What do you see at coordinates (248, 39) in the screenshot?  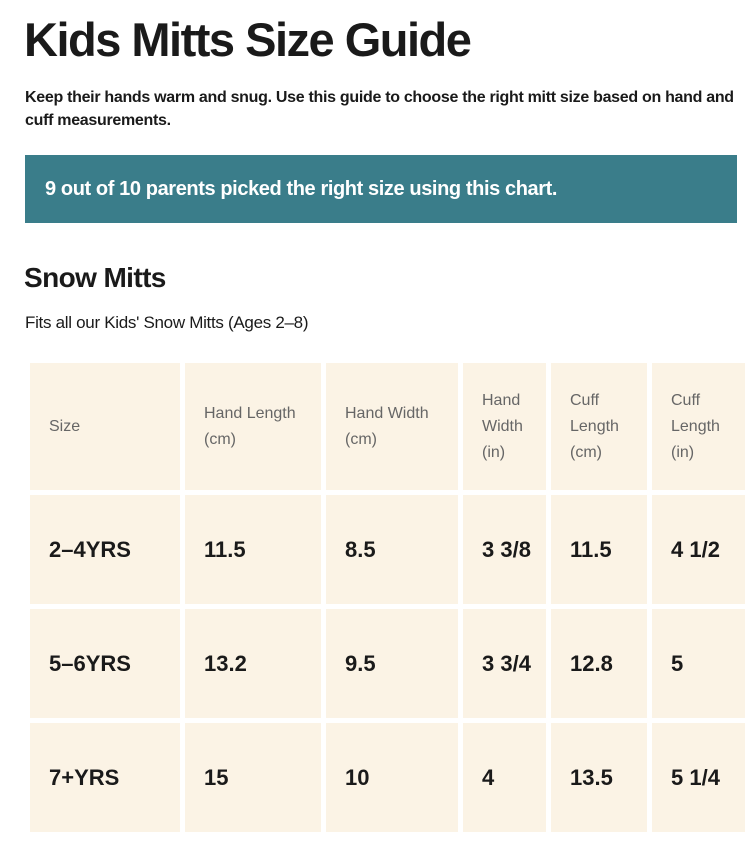 I see `page-title: Kids Mitts Size Guide` at bounding box center [248, 39].